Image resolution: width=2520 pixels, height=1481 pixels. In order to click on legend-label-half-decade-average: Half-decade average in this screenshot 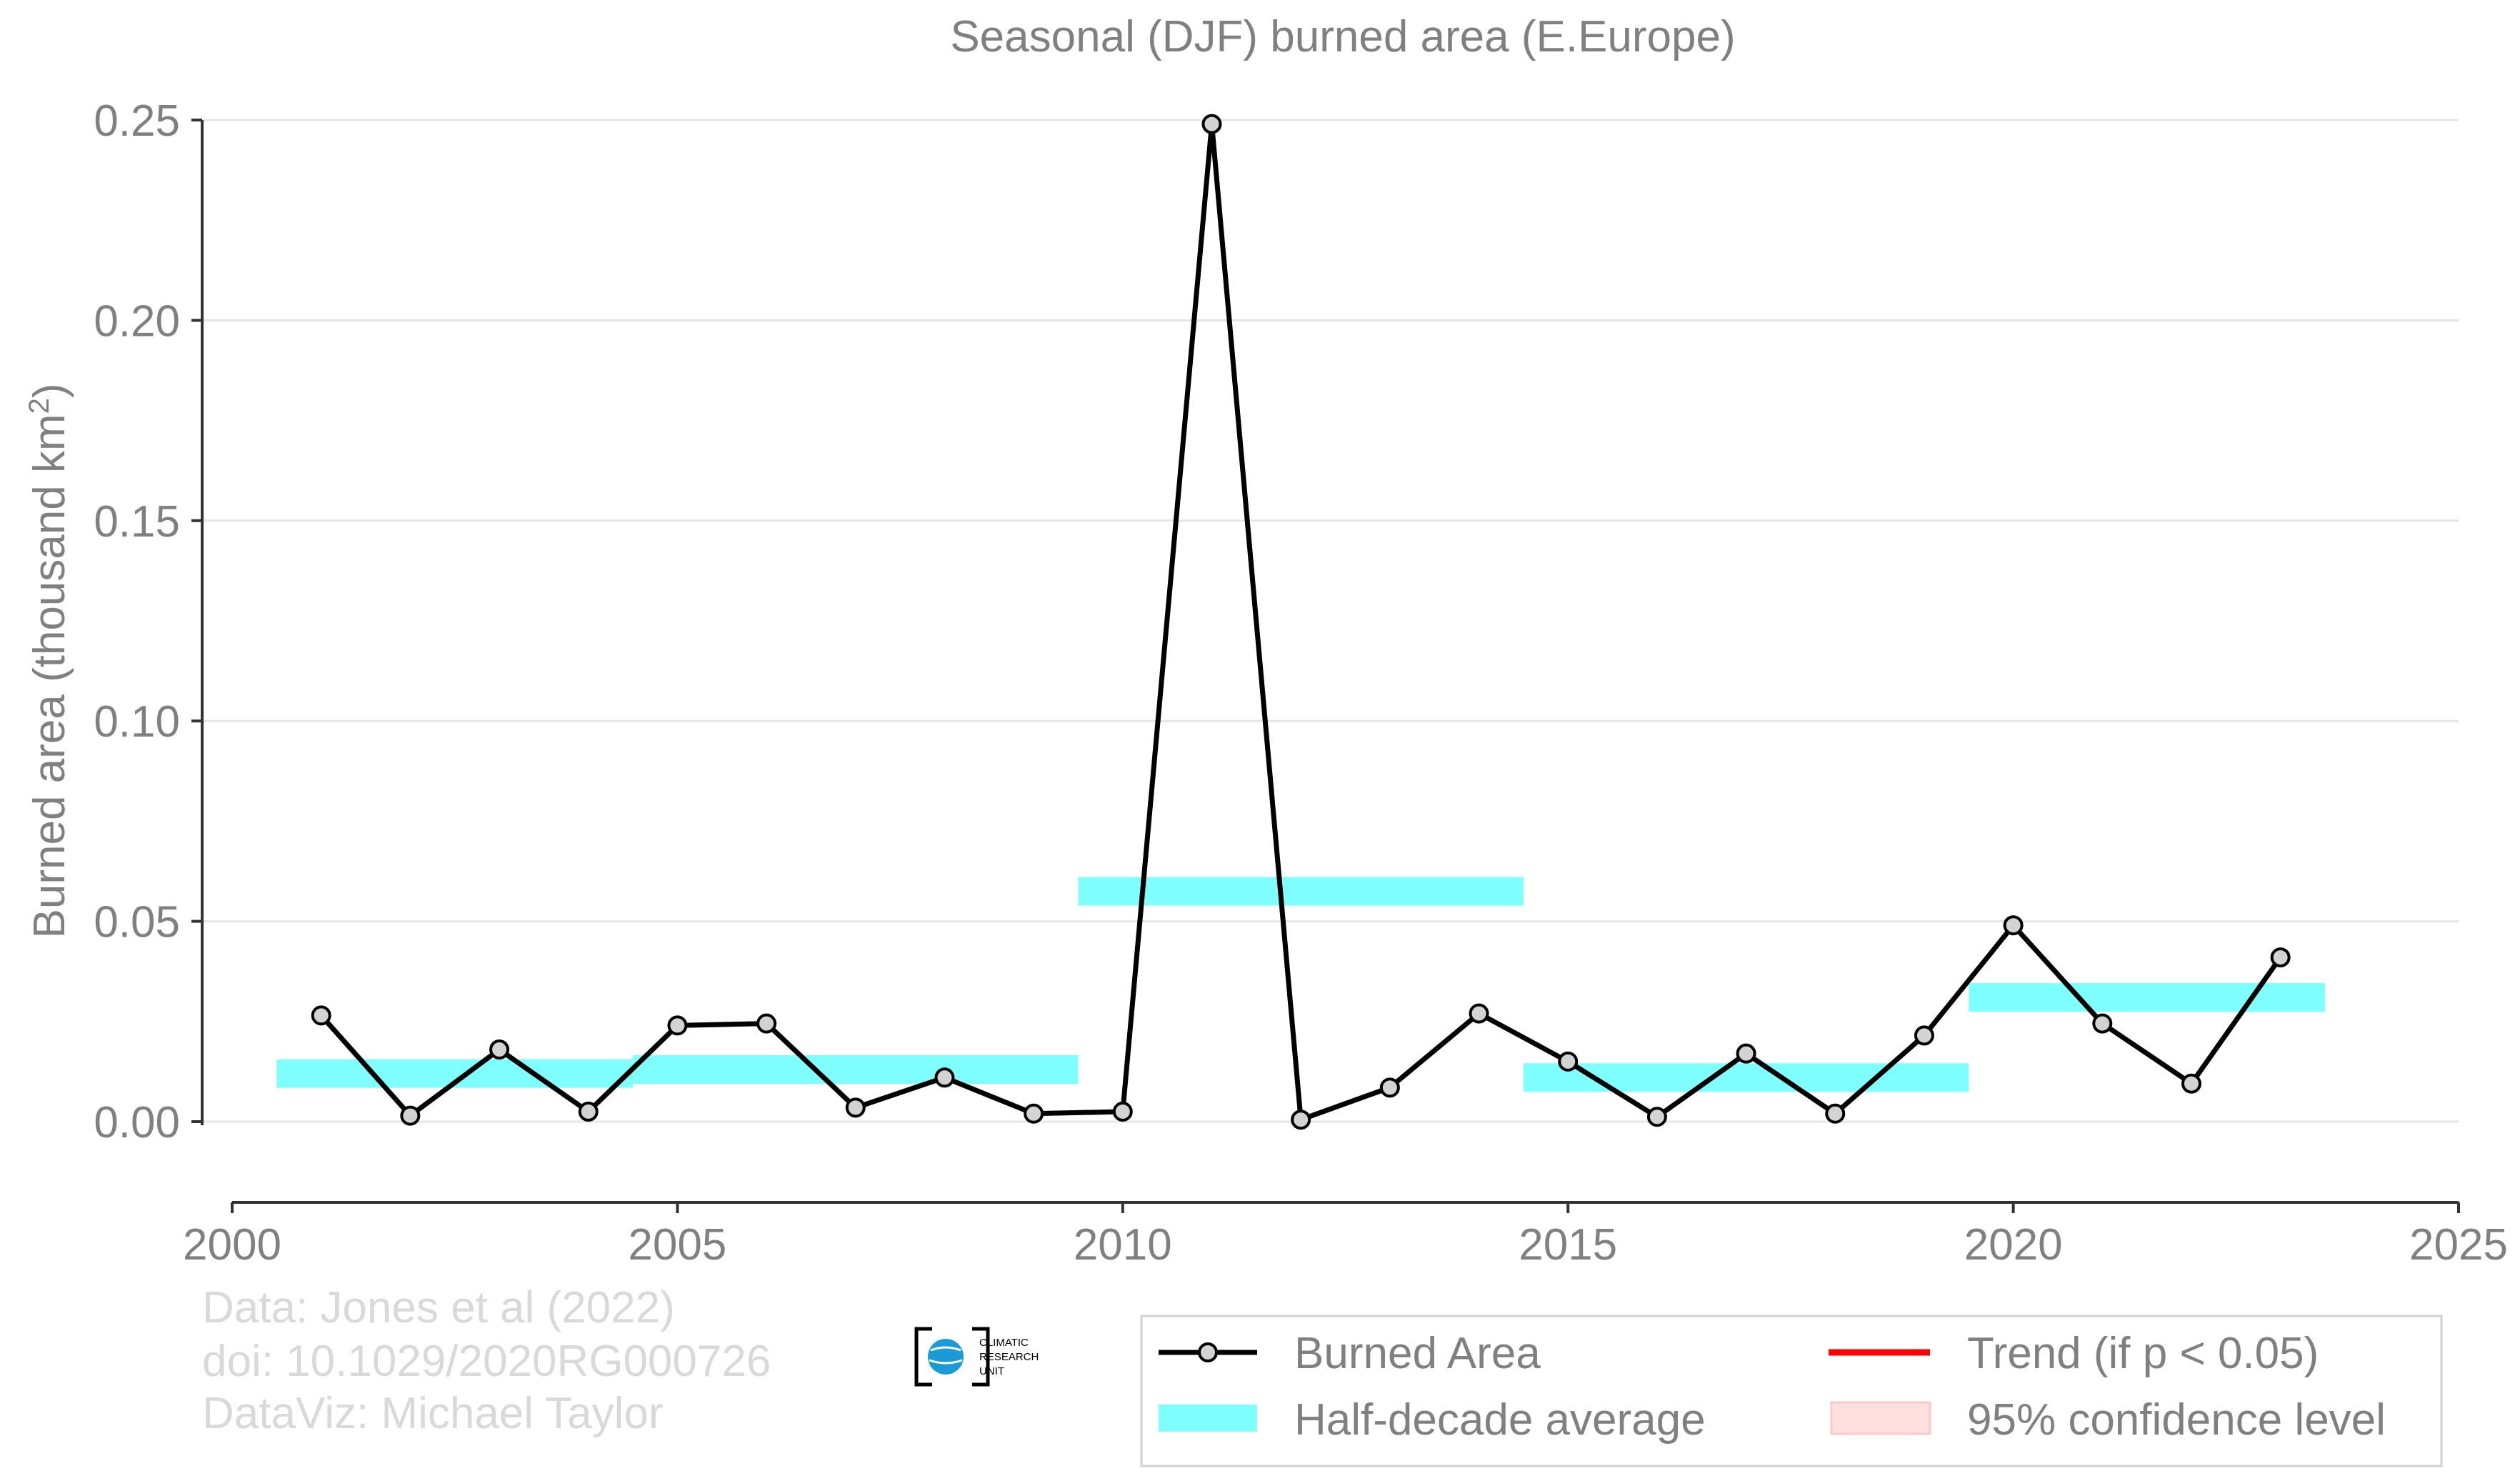, I will do `click(1500, 1420)`.